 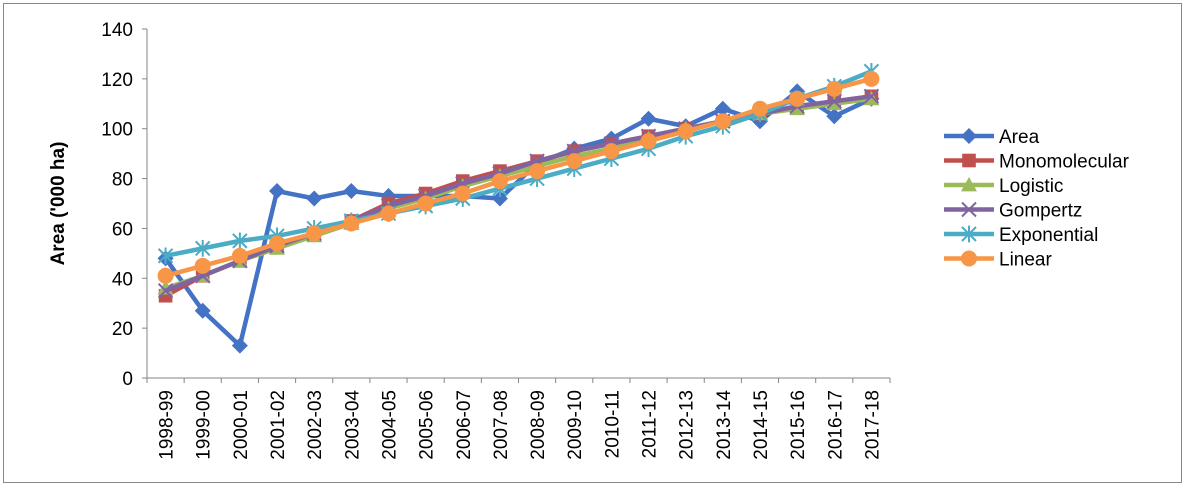 I want to click on x-tick-label: 2006-07, so click(x=464, y=425).